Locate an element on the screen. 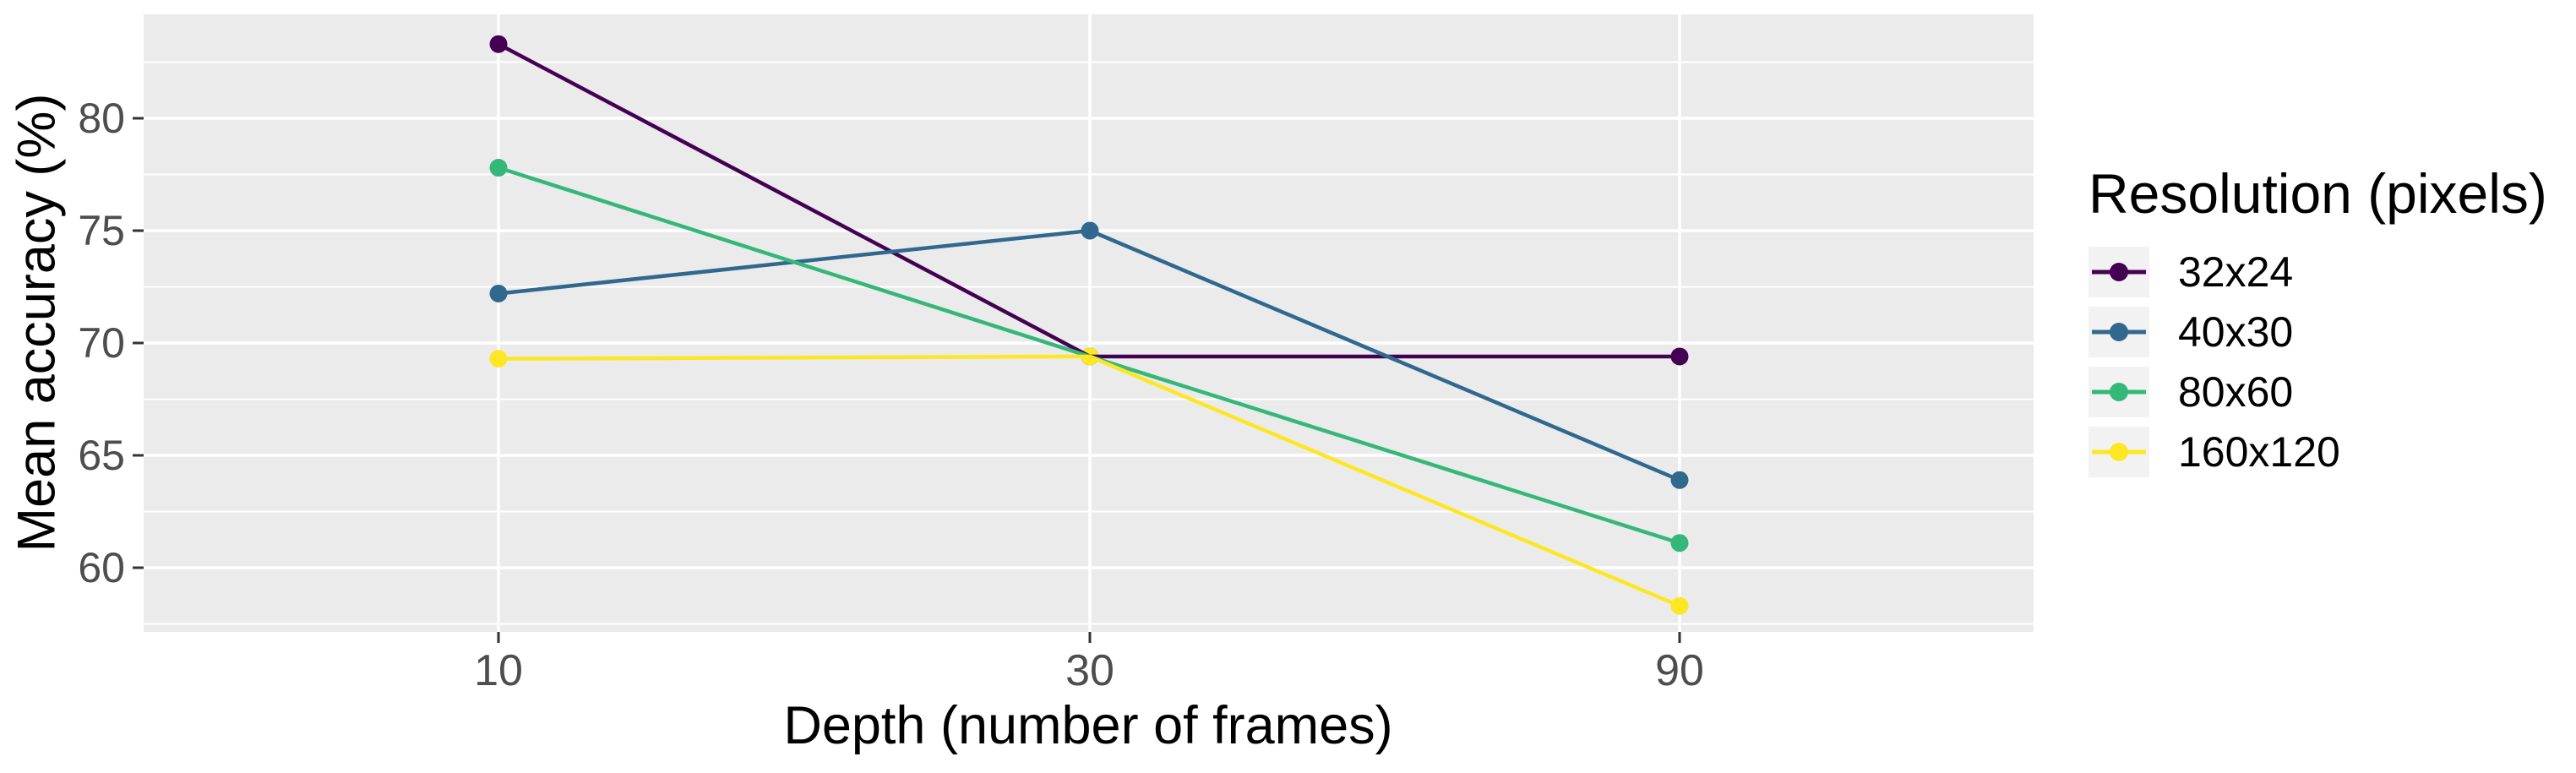 This screenshot has height=773, width=2576. y-tick-label-75: 75 is located at coordinates (101, 230).